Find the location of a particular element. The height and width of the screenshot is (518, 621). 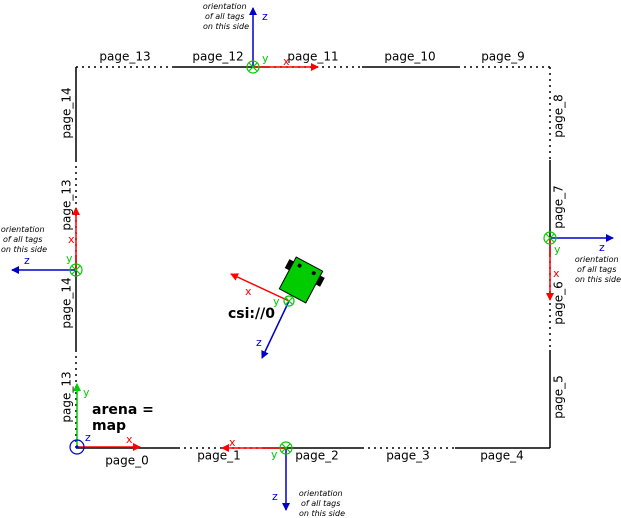

page-label-bottom: page_1 is located at coordinates (219, 456).